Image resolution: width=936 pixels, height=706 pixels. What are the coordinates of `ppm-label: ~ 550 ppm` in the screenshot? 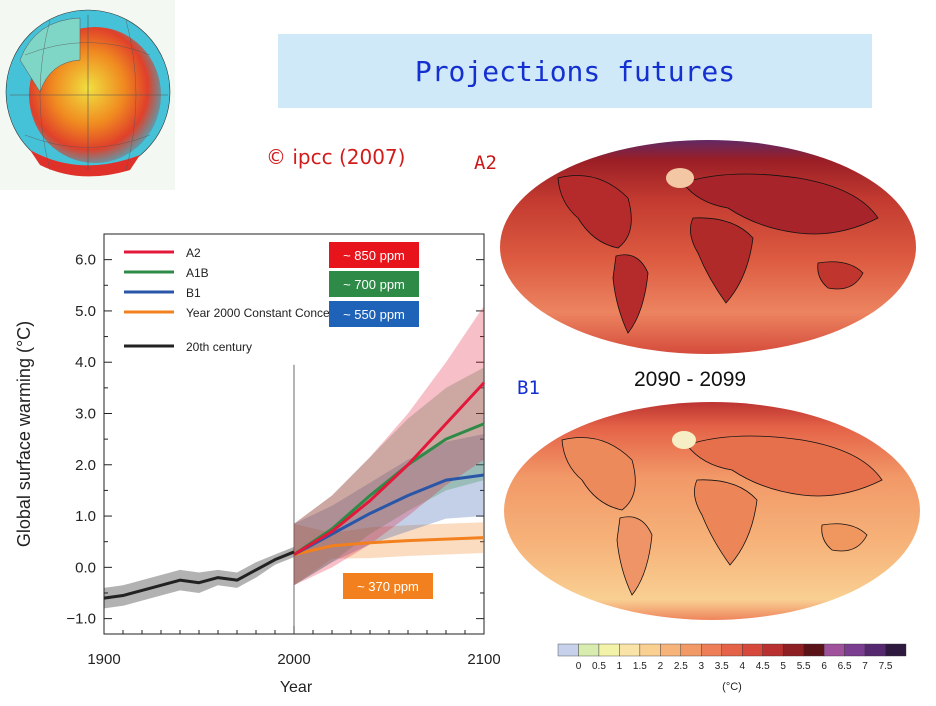 It's located at (374, 314).